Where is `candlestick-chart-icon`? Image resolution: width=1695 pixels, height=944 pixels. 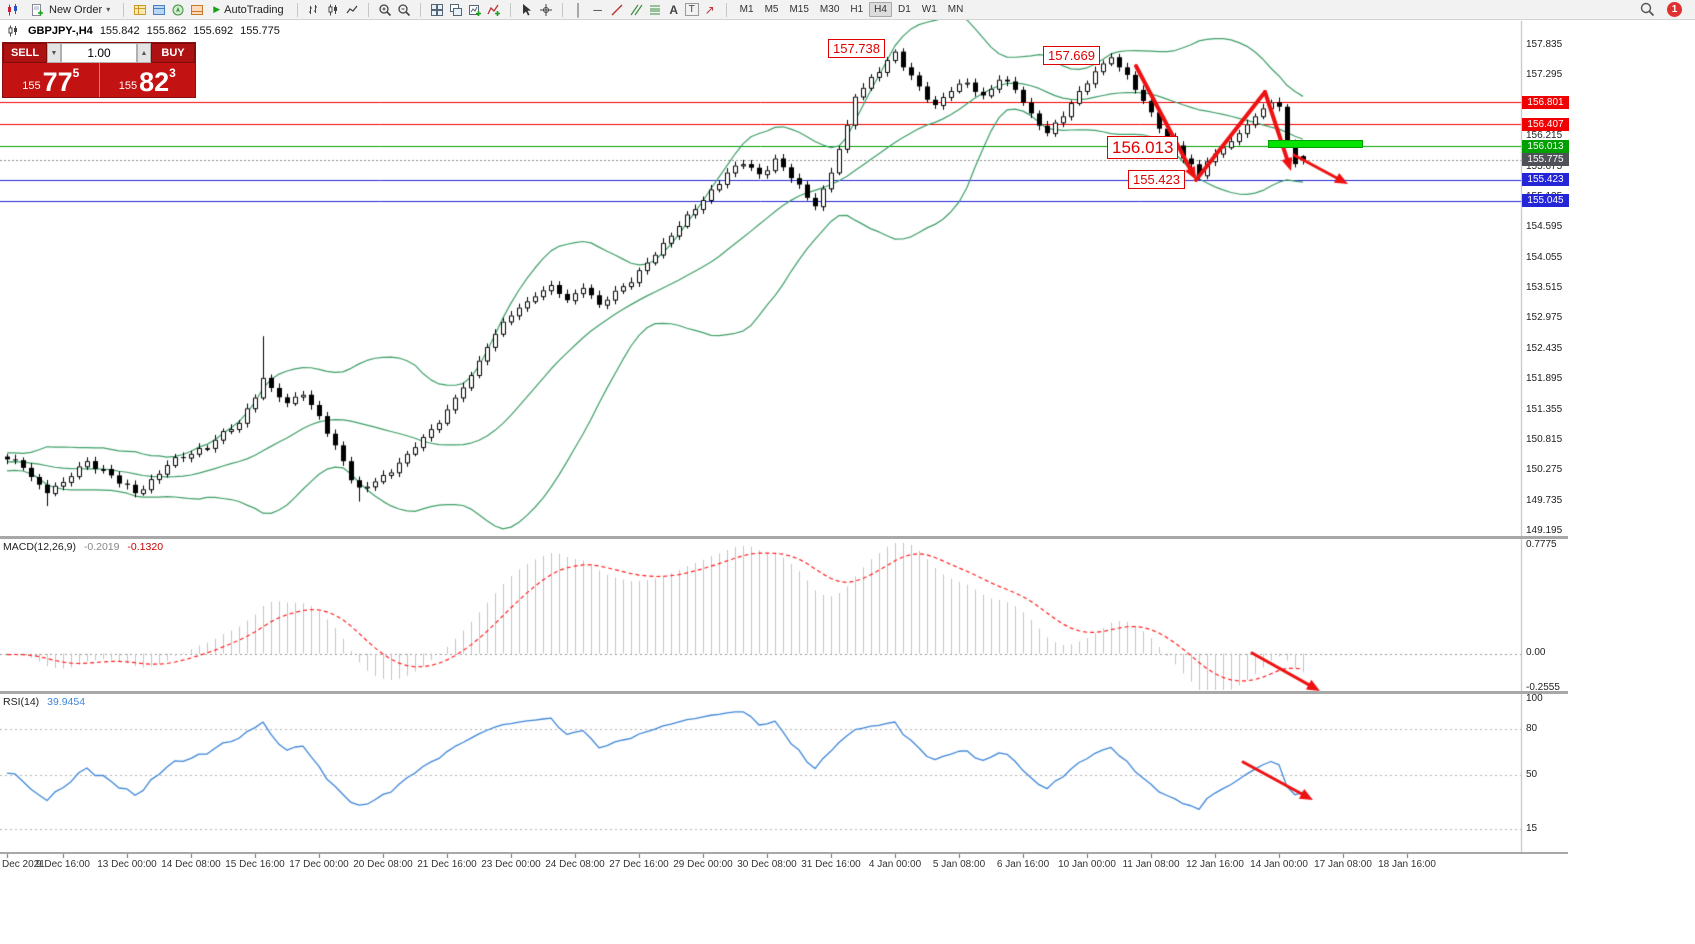 candlestick-chart-icon is located at coordinates (333, 10).